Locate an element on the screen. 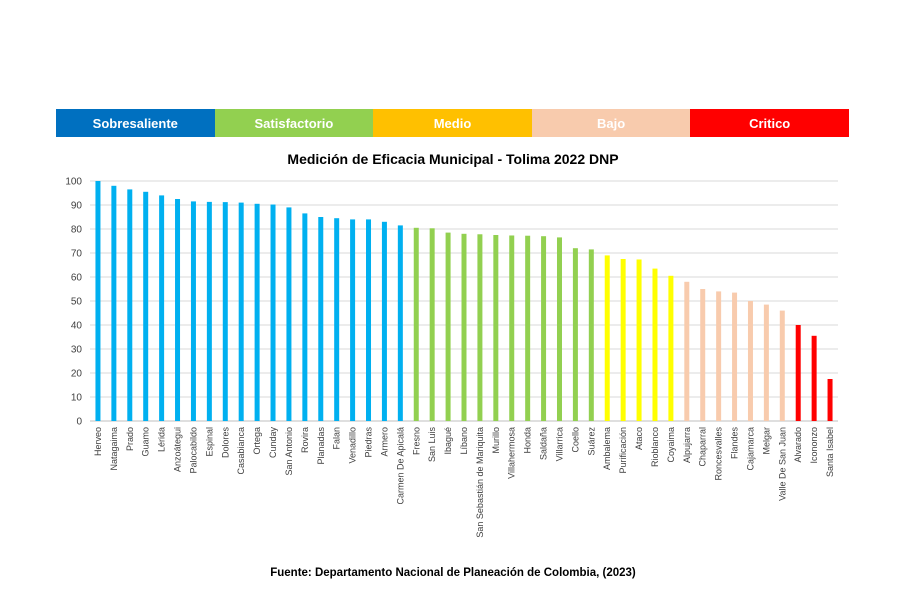  x-tick-label: Villahermosa is located at coordinates (512, 453).